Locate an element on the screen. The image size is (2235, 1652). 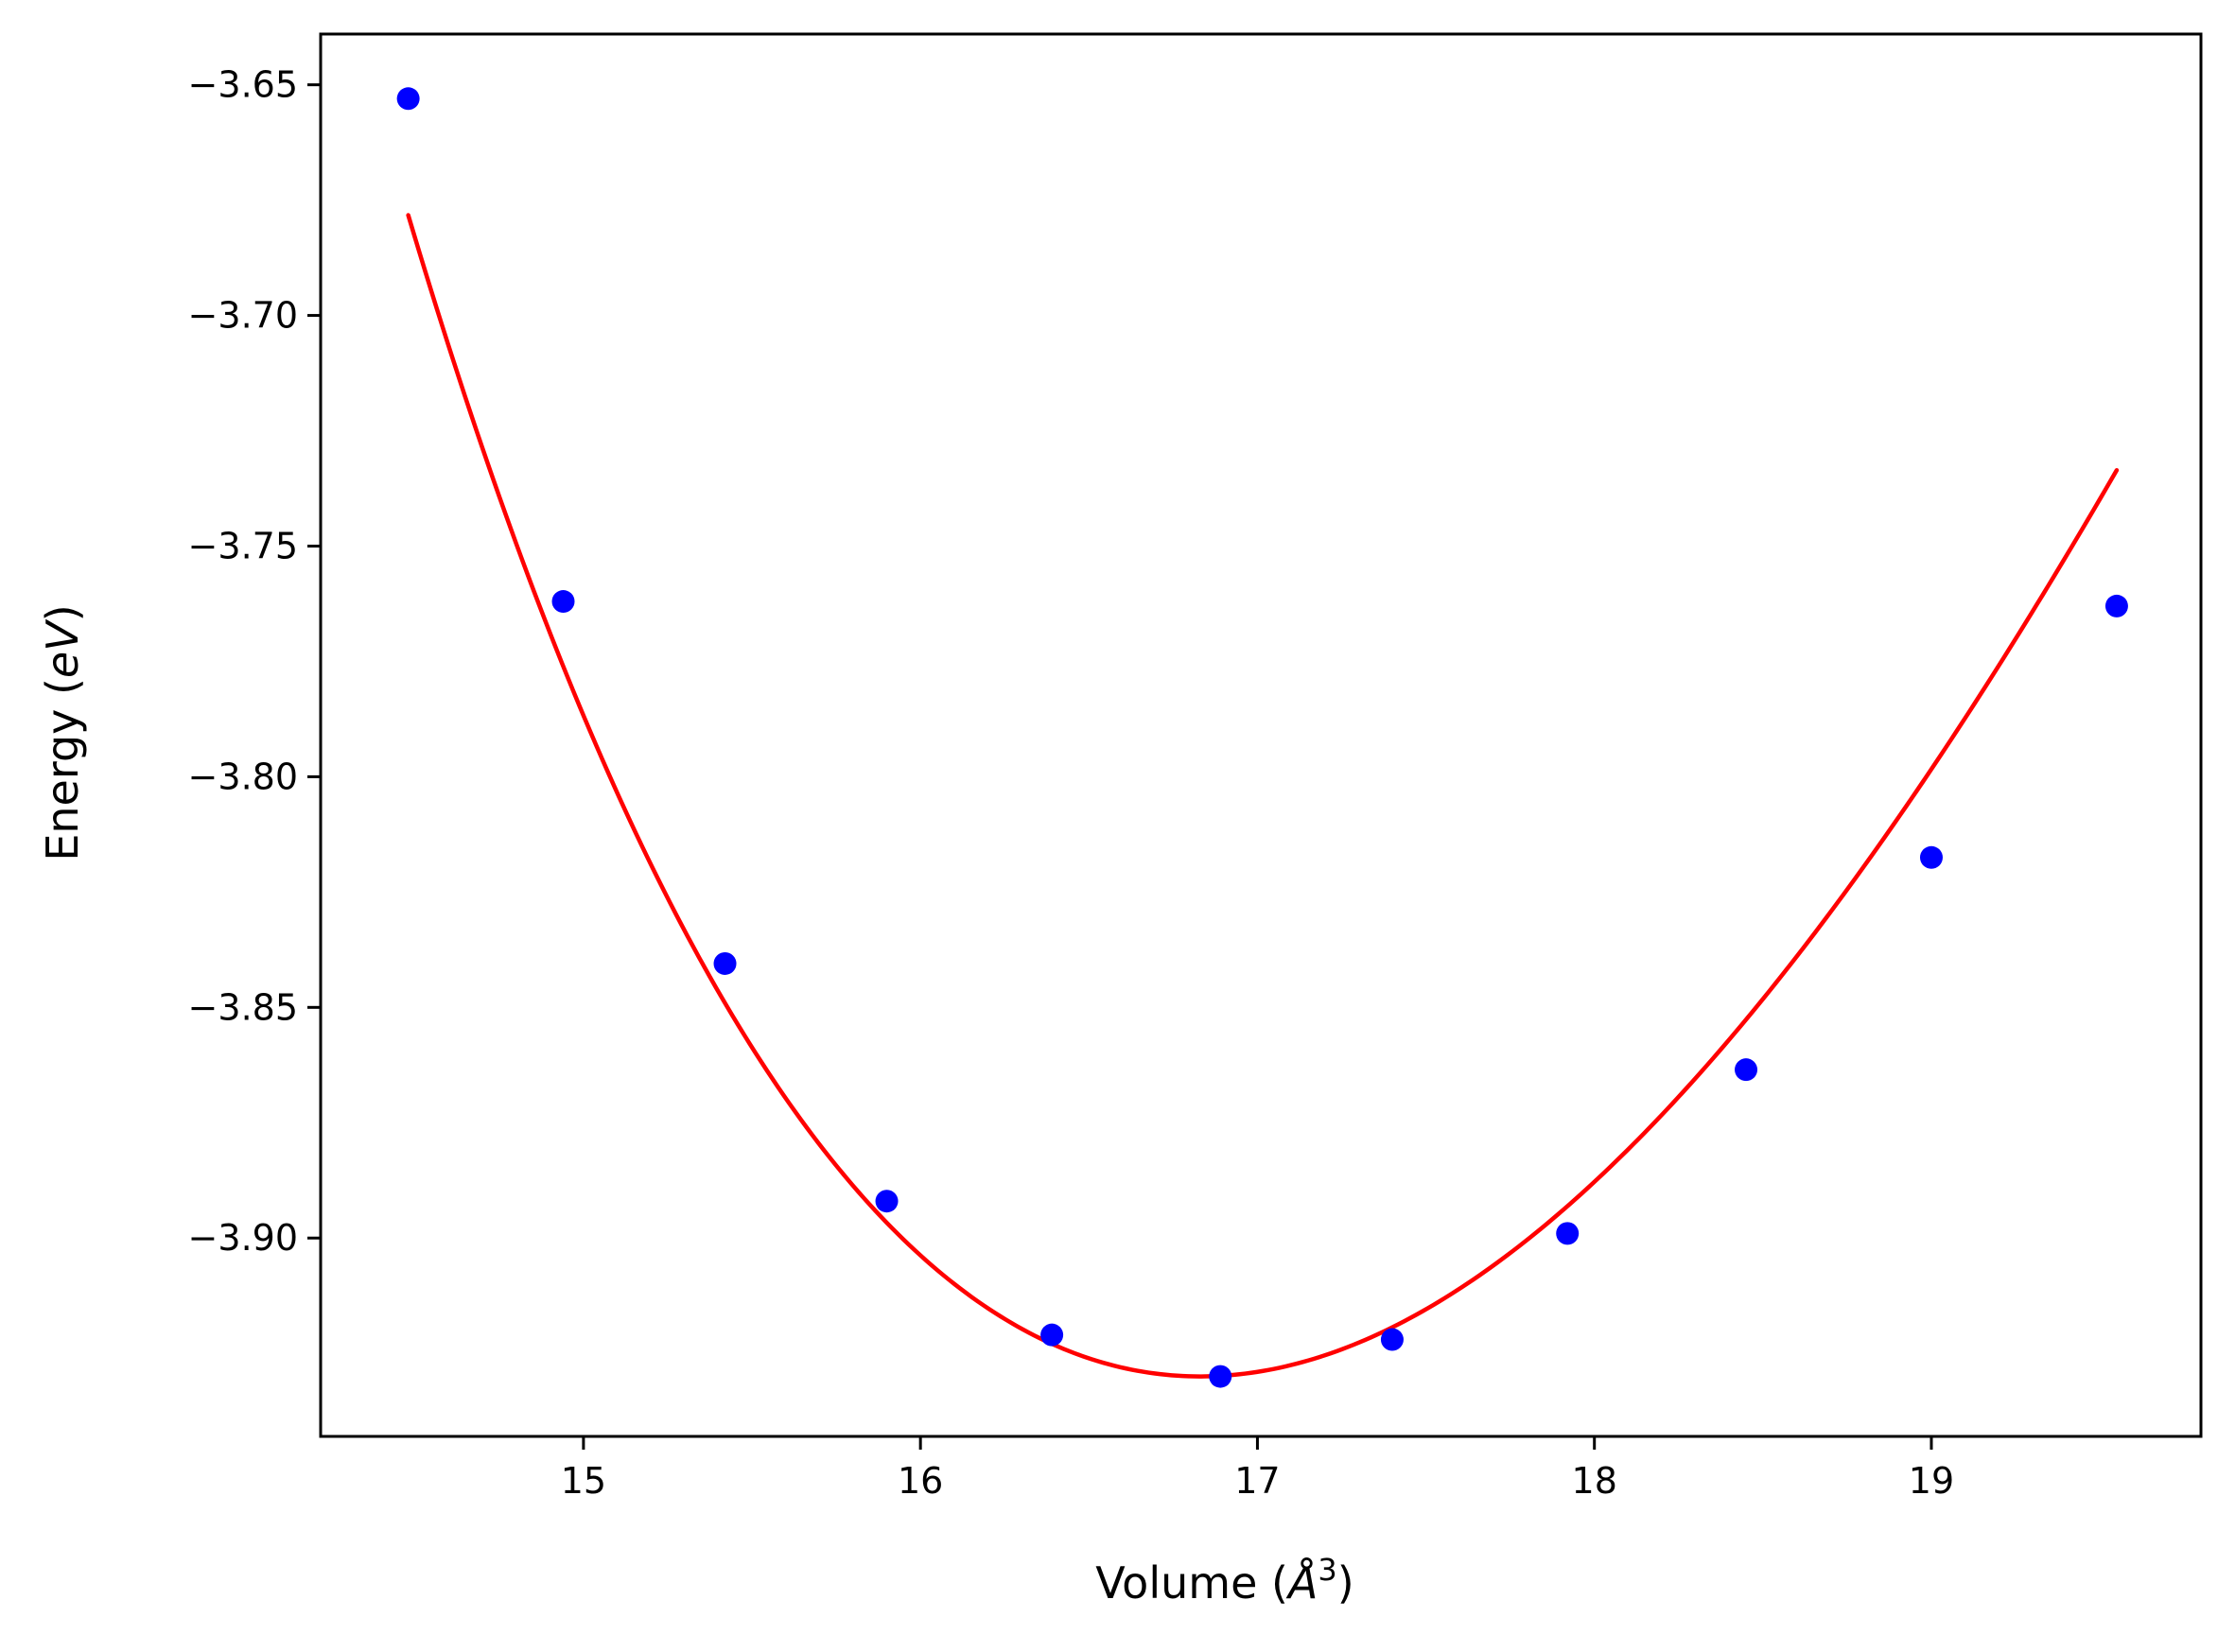
y-axis-title: Energy (eV) is located at coordinates (62, 733).